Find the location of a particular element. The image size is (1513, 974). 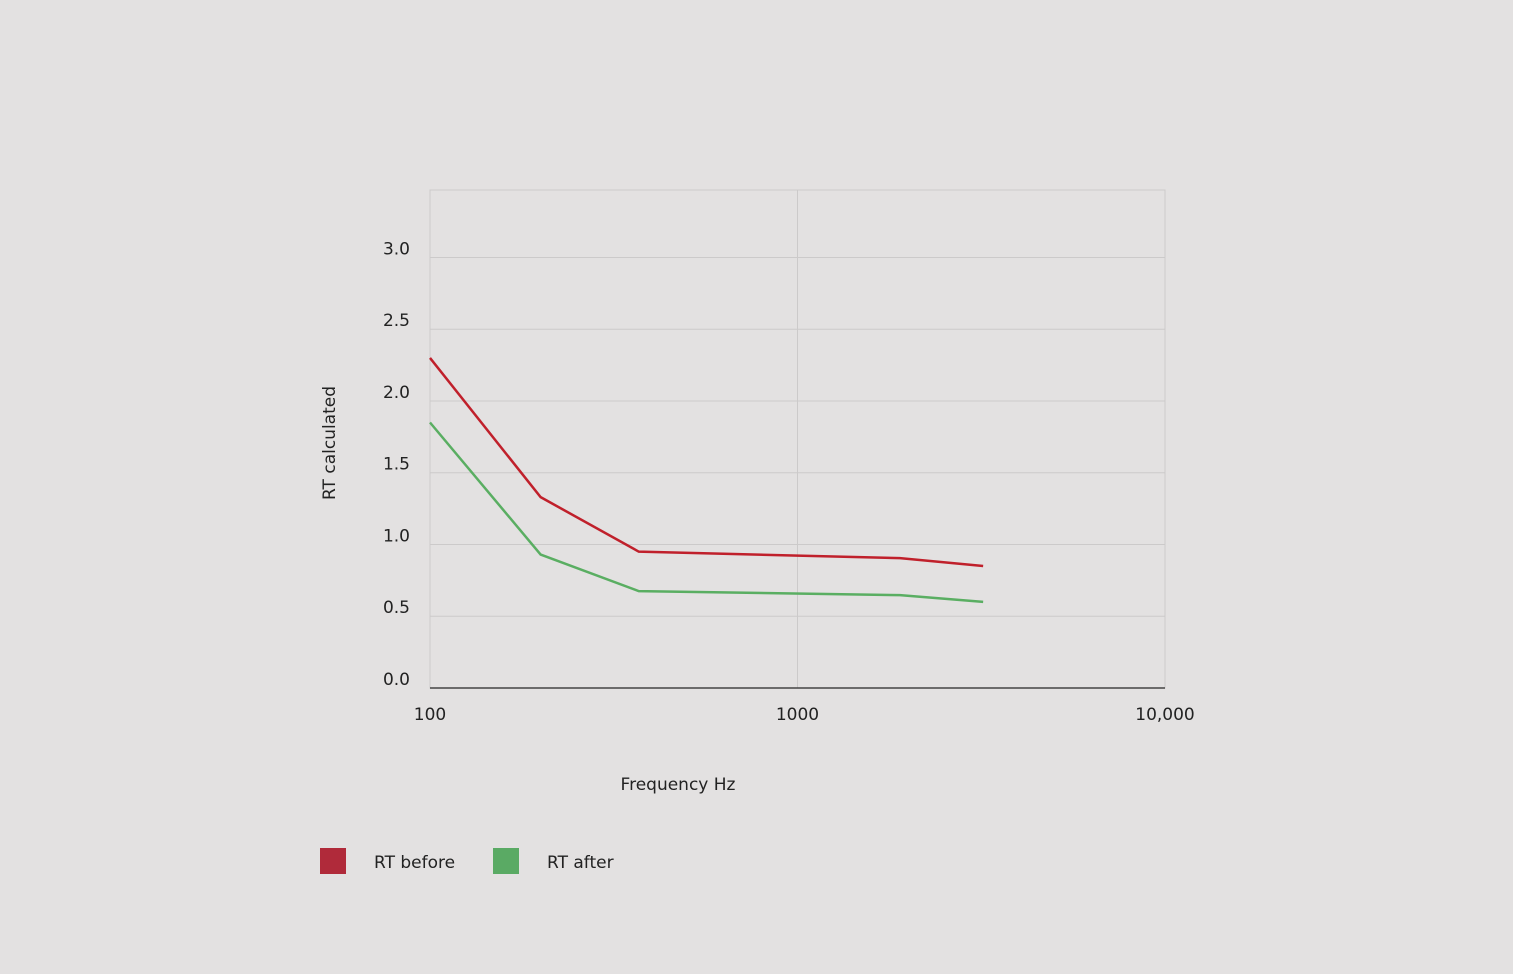

legend-label: RT after is located at coordinates (580, 863).